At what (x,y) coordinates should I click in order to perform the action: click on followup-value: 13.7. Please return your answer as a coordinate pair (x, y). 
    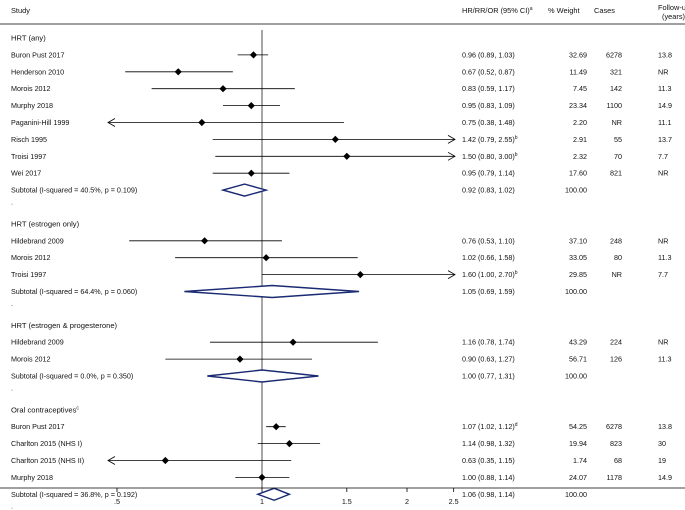
    Looking at the image, I should click on (665, 139).